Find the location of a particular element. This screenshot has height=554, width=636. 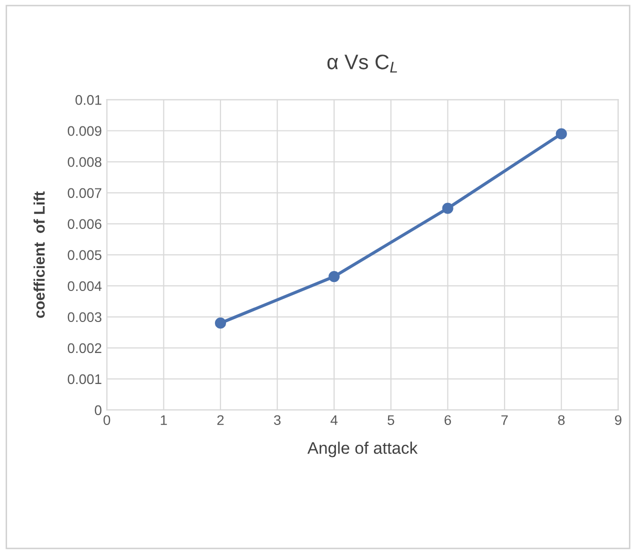

y-tick-label: 0.003 is located at coordinates (85, 317).